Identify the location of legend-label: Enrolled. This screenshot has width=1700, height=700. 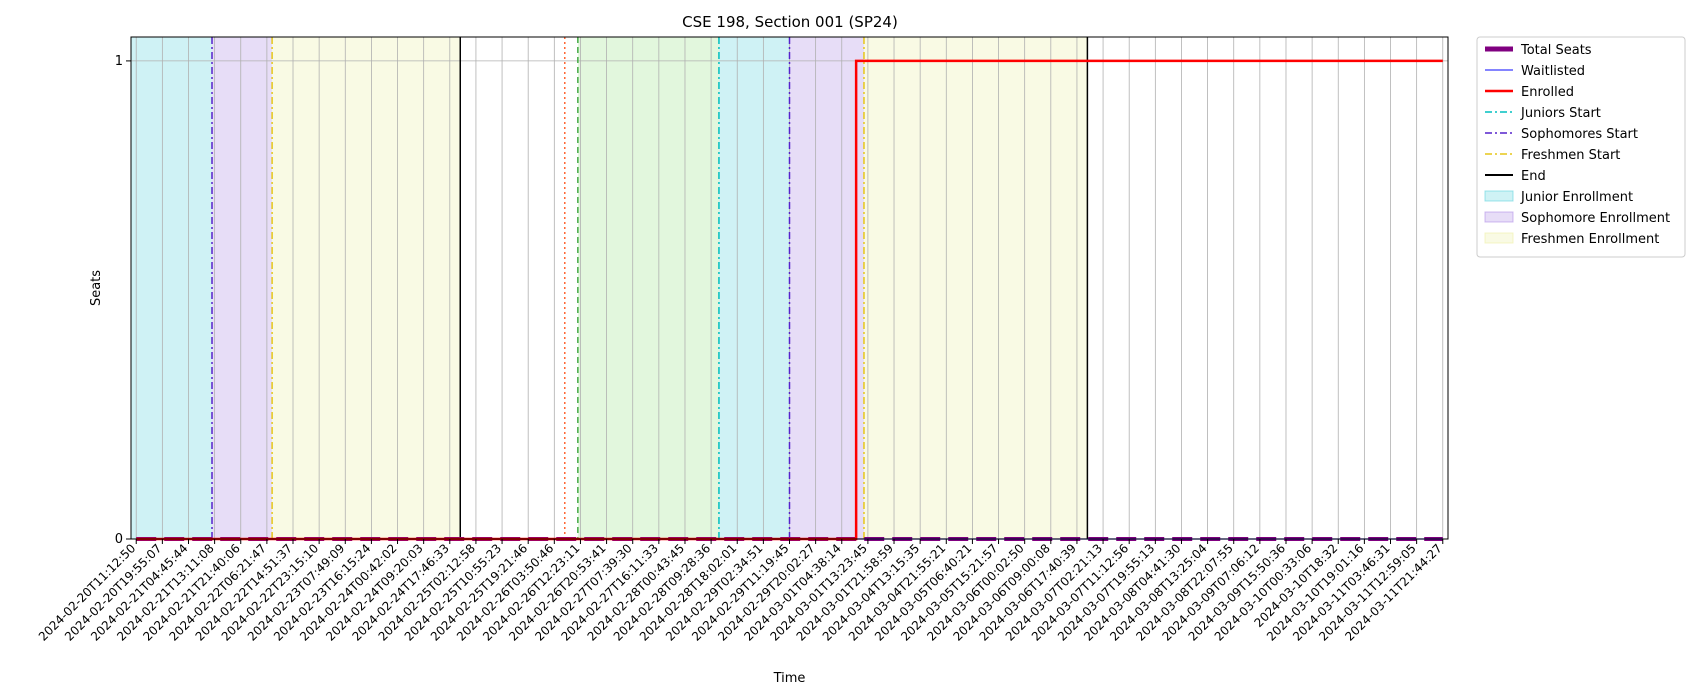
(1547, 92).